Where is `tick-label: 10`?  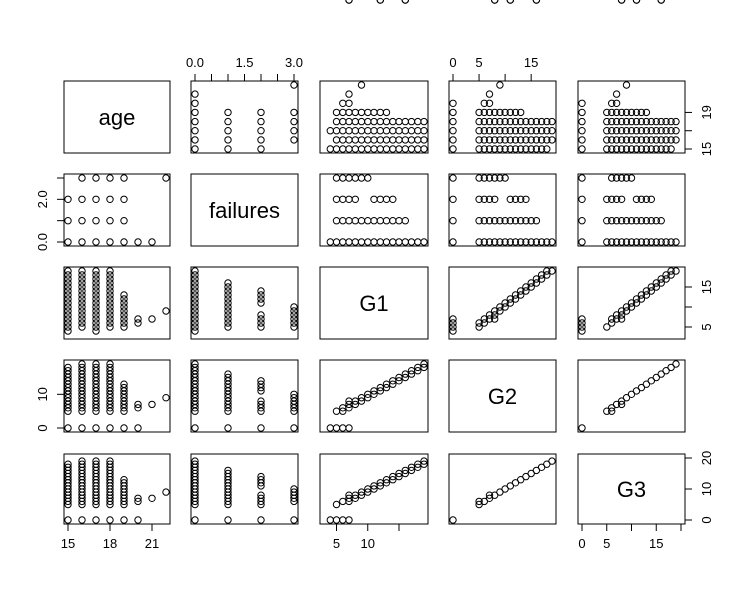 tick-label: 10 is located at coordinates (368, 543).